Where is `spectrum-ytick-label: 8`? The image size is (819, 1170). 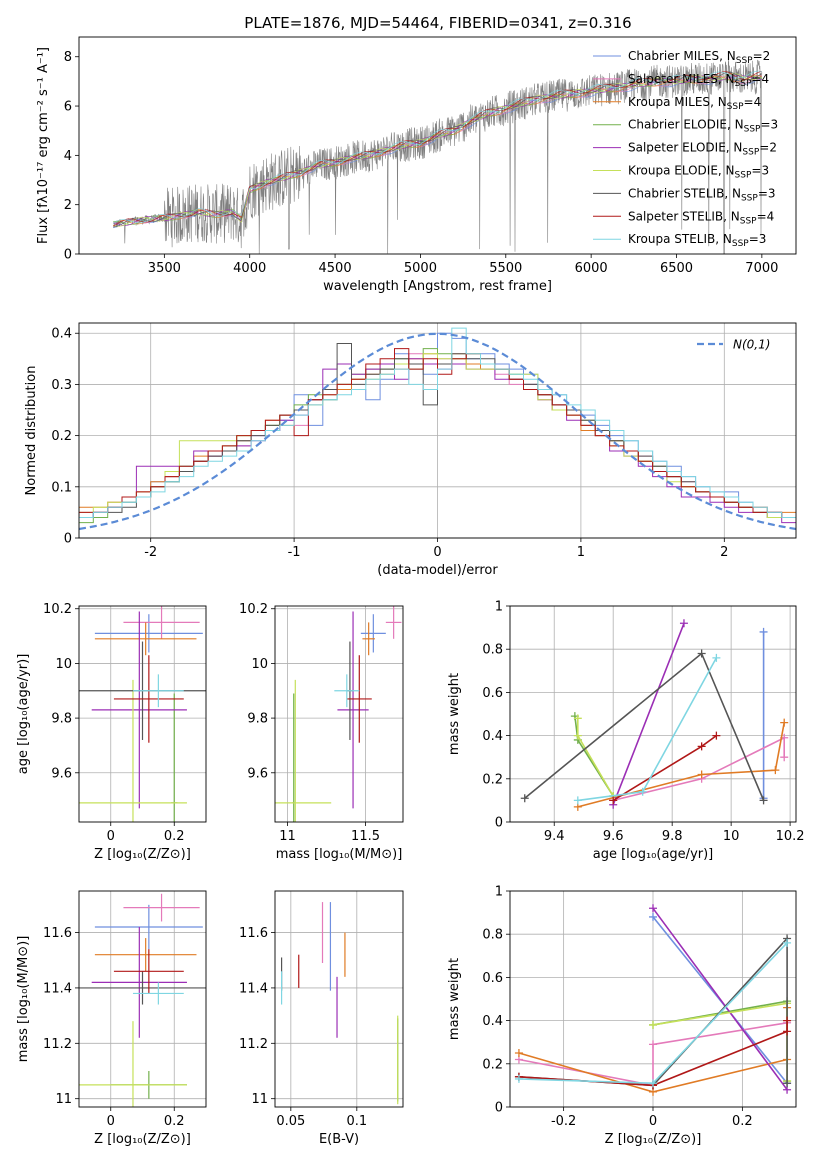 spectrum-ytick-label: 8 is located at coordinates (68, 57).